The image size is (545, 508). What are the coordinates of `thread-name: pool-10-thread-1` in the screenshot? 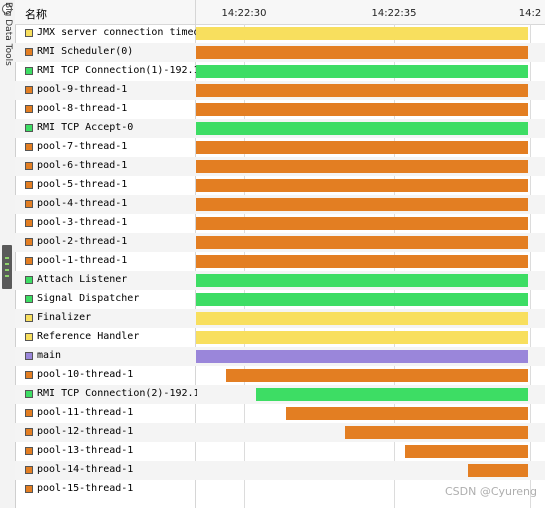 It's located at (85, 374).